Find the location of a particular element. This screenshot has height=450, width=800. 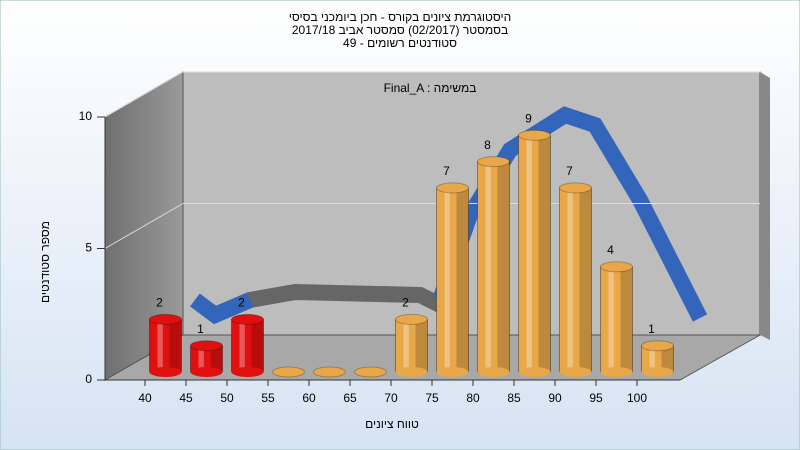

x-tick-label: 100 is located at coordinates (637, 398).